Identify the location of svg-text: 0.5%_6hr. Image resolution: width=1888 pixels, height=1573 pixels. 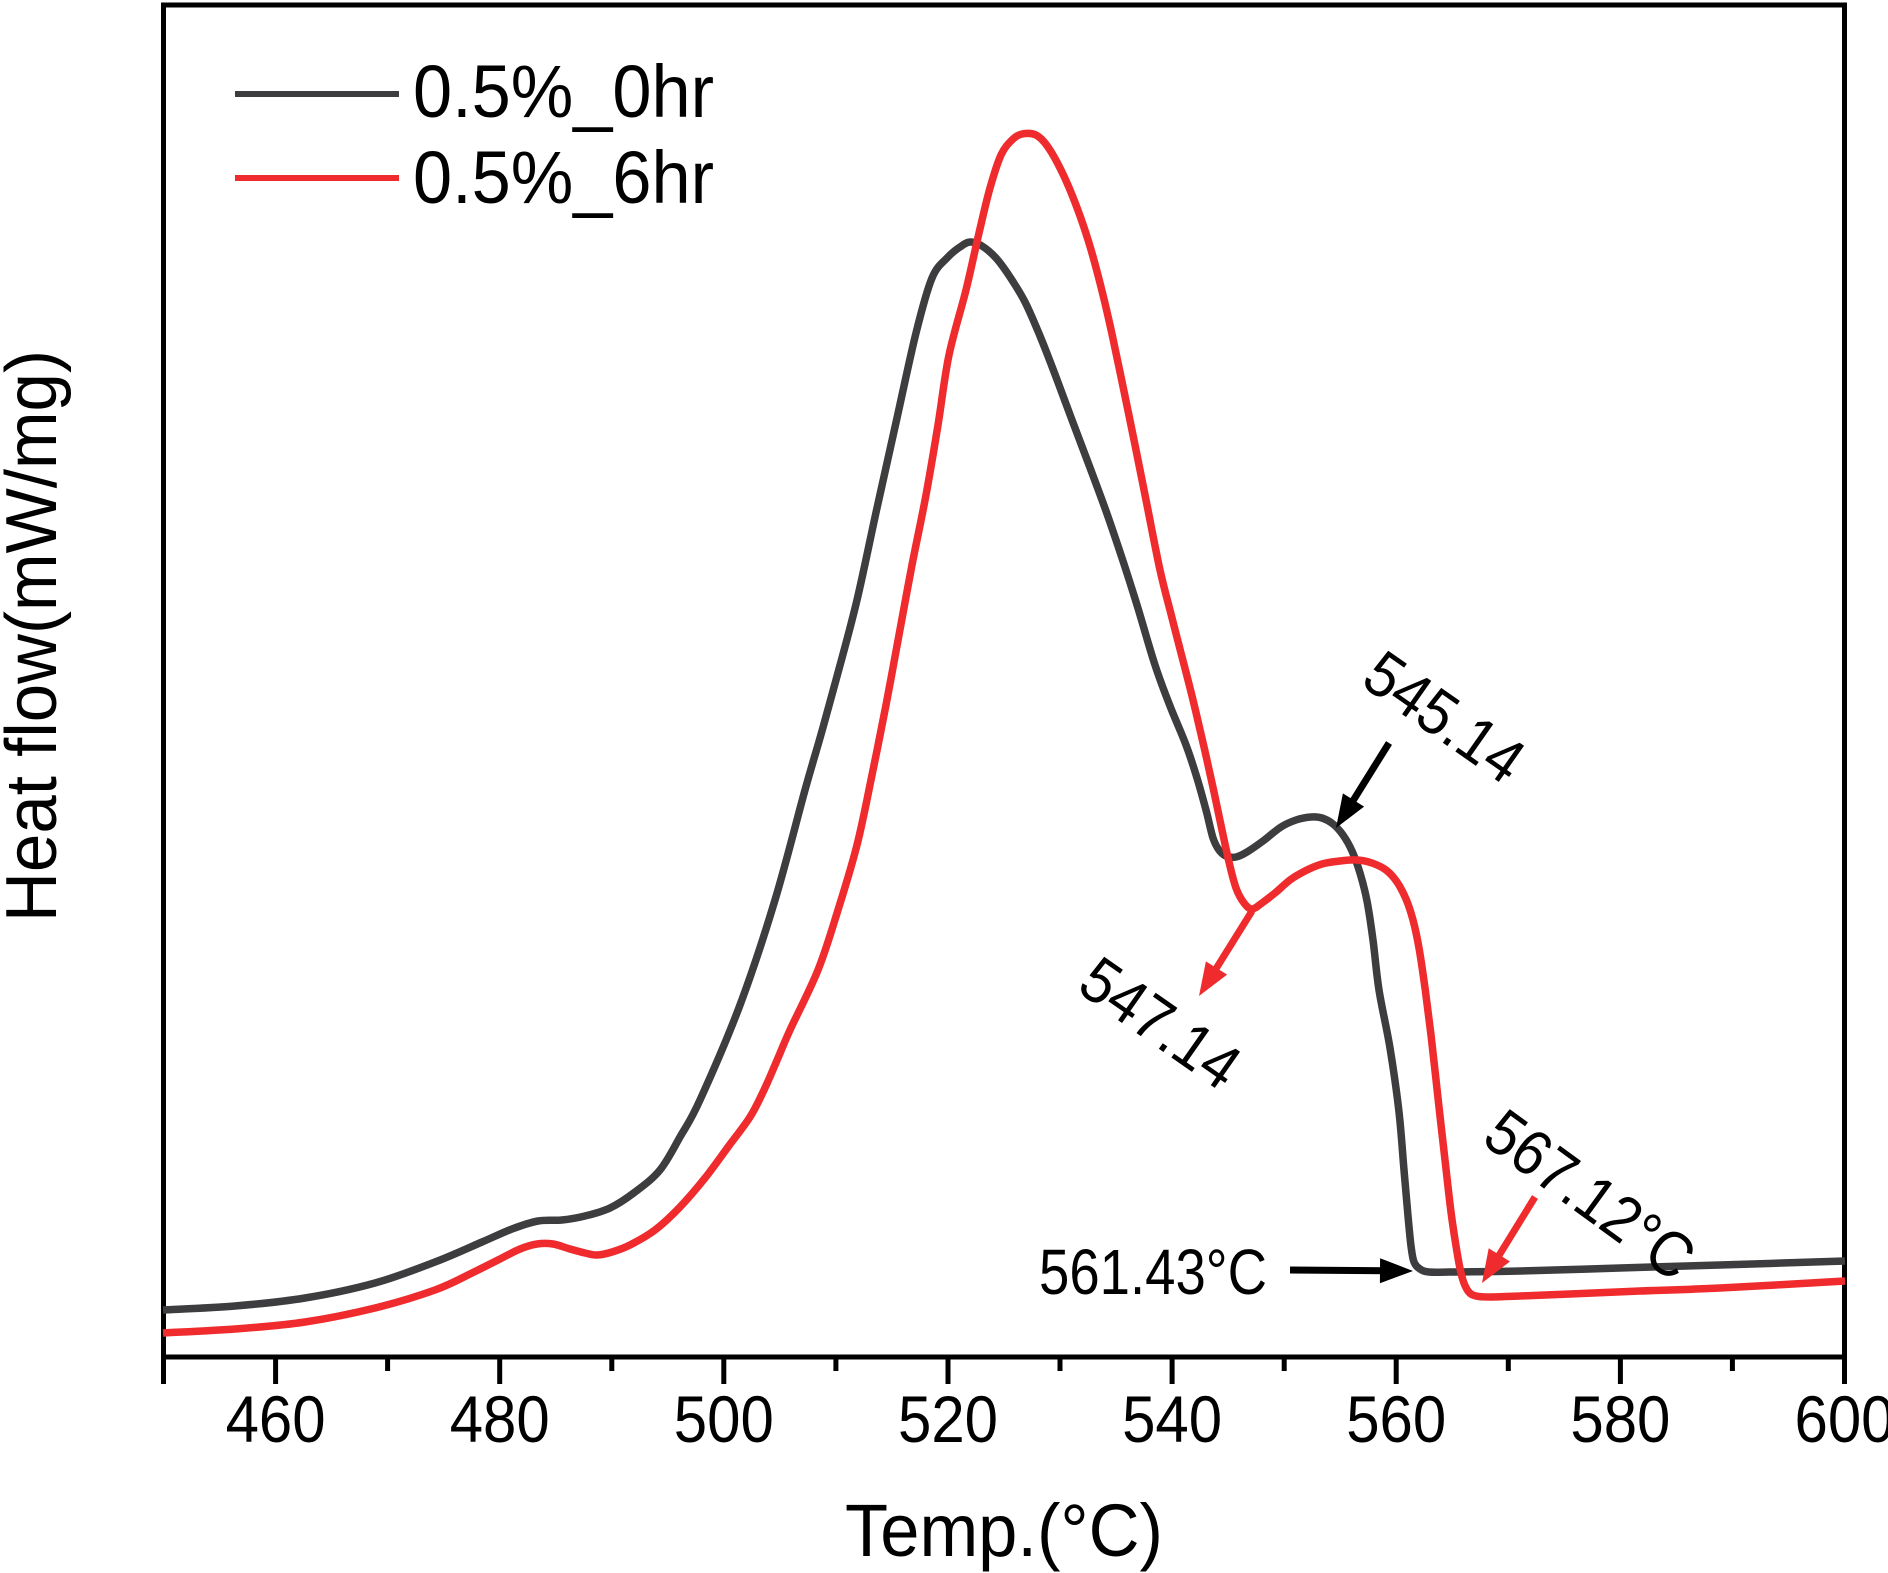
(563, 177).